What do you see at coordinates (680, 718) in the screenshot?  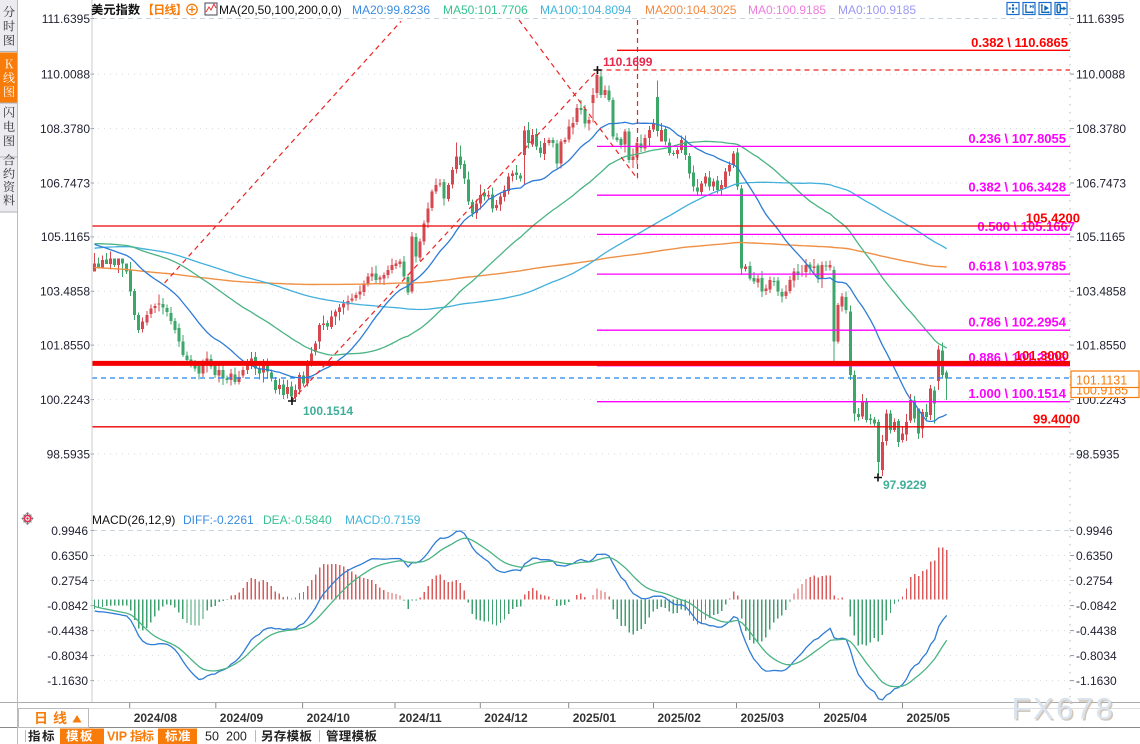 I see `svg-text: 2025/02` at bounding box center [680, 718].